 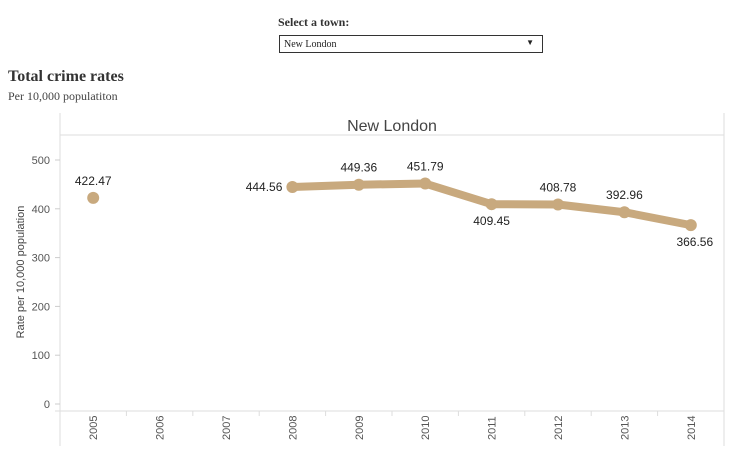 I want to click on page-title: Total crime rates, so click(x=66, y=76).